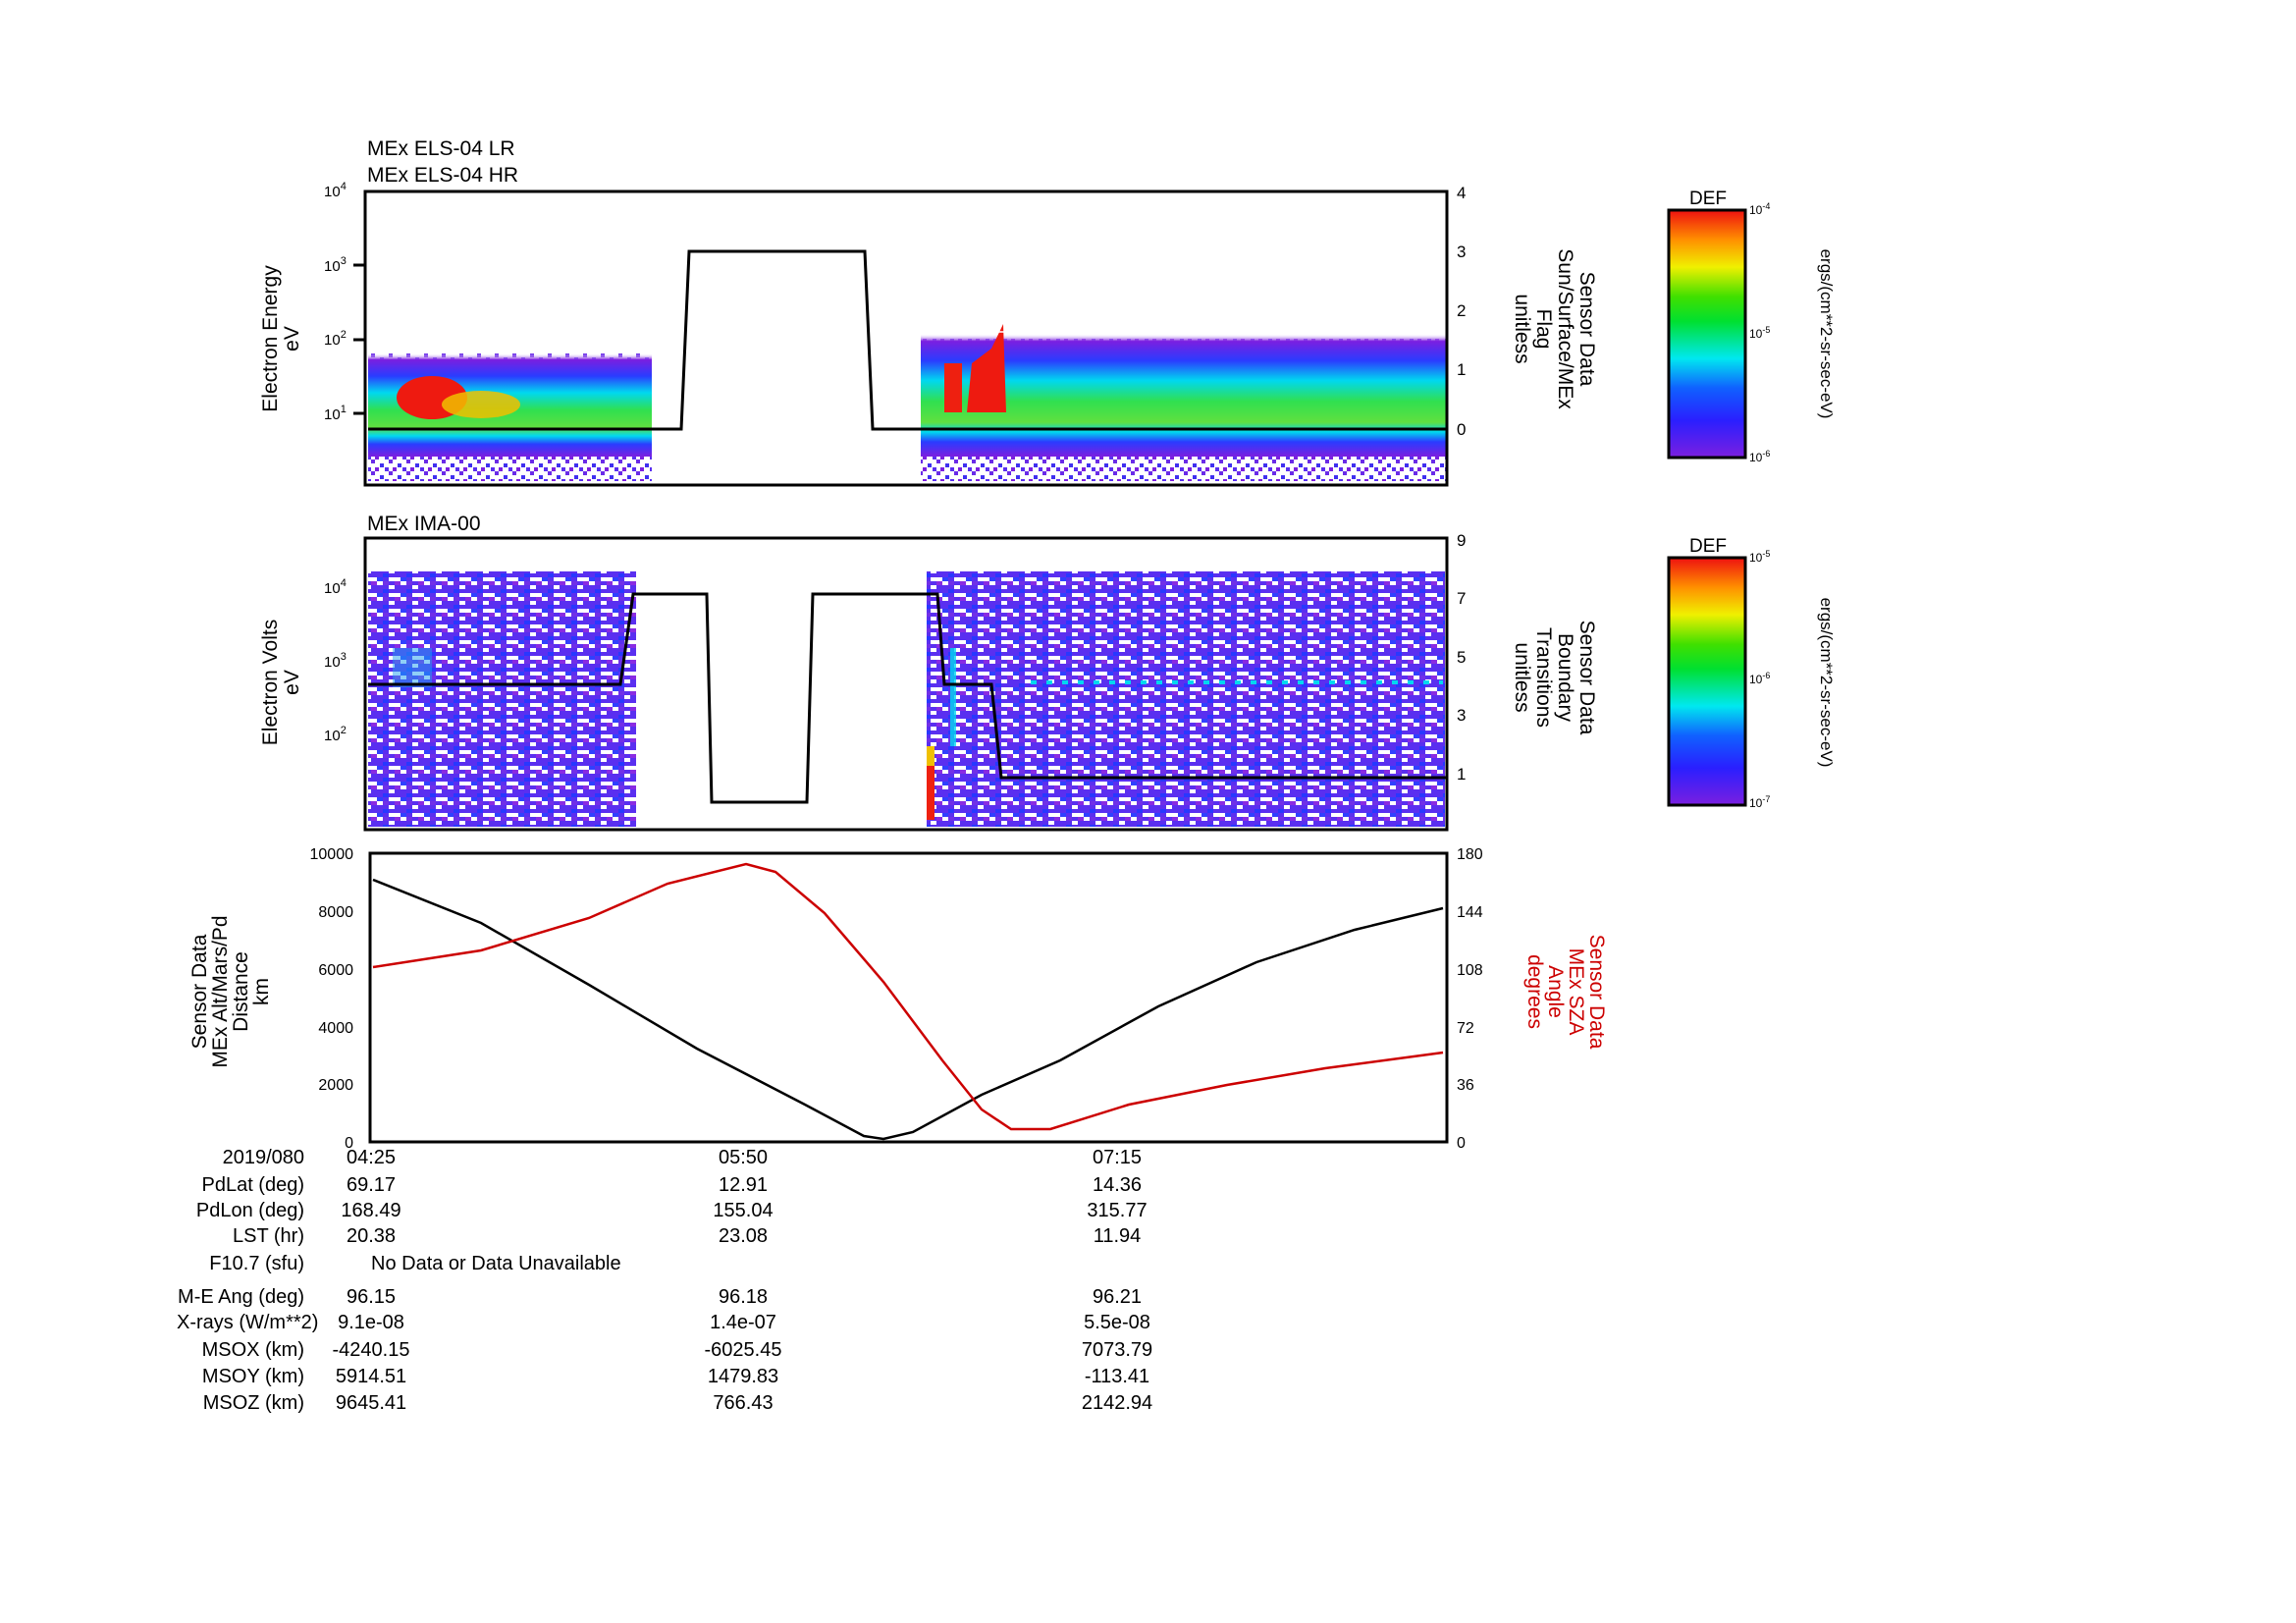 Image resolution: width=2296 pixels, height=1623 pixels. I want to click on top-right-axis: 4 3 2 1 0, so click(1461, 311).